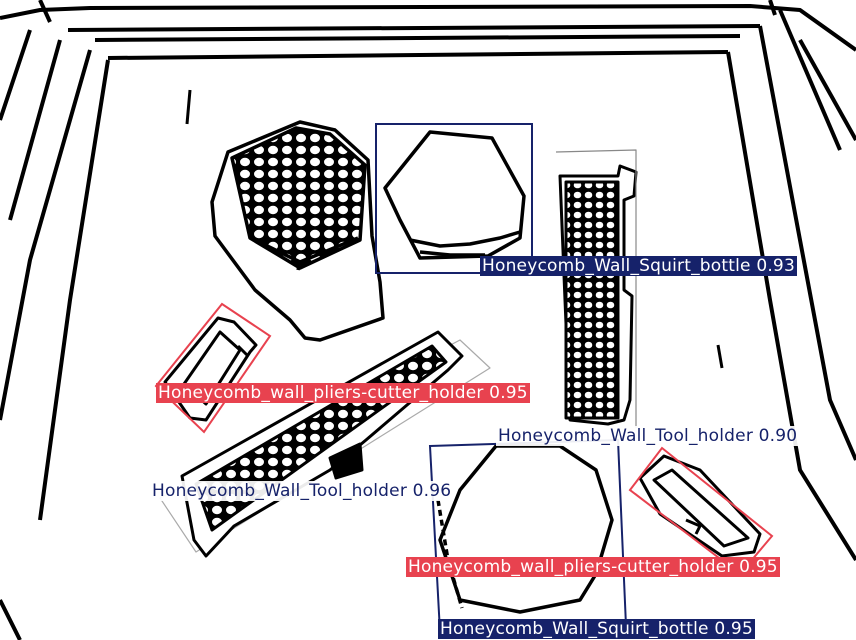 This screenshot has width=856, height=640. What do you see at coordinates (432, 491) in the screenshot?
I see `label-score: 0.96` at bounding box center [432, 491].